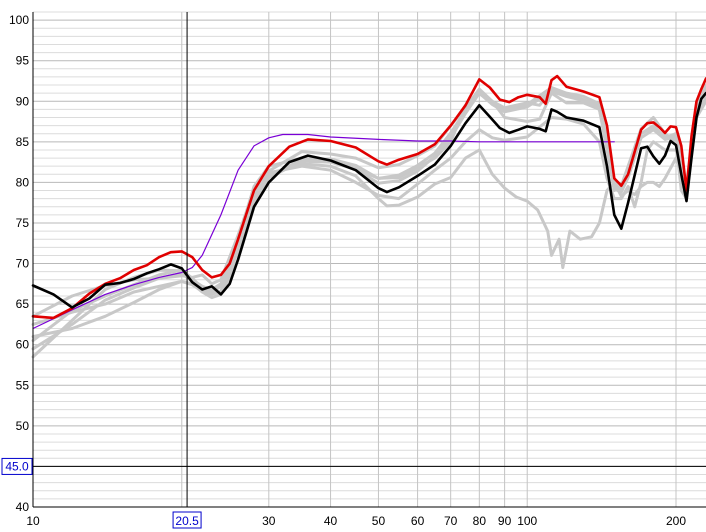 This screenshot has height=532, width=706. What do you see at coordinates (23, 142) in the screenshot?
I see `y-tick-label: 85` at bounding box center [23, 142].